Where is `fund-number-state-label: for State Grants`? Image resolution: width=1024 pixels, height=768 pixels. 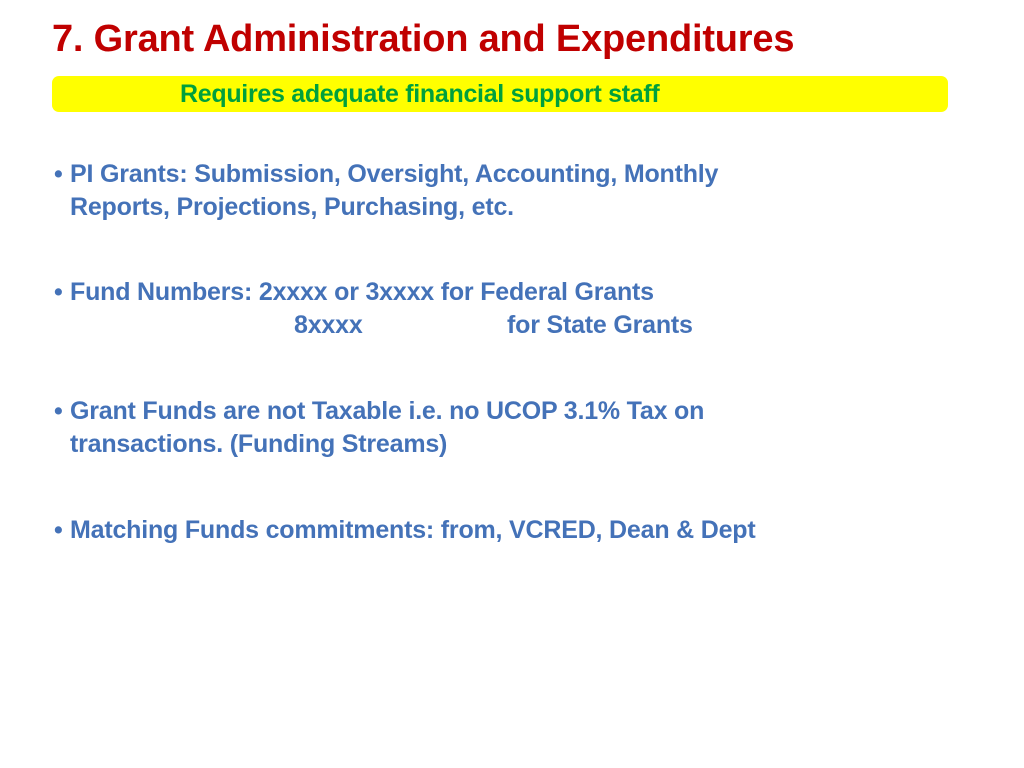 fund-number-state-label: for State Grants is located at coordinates (600, 325).